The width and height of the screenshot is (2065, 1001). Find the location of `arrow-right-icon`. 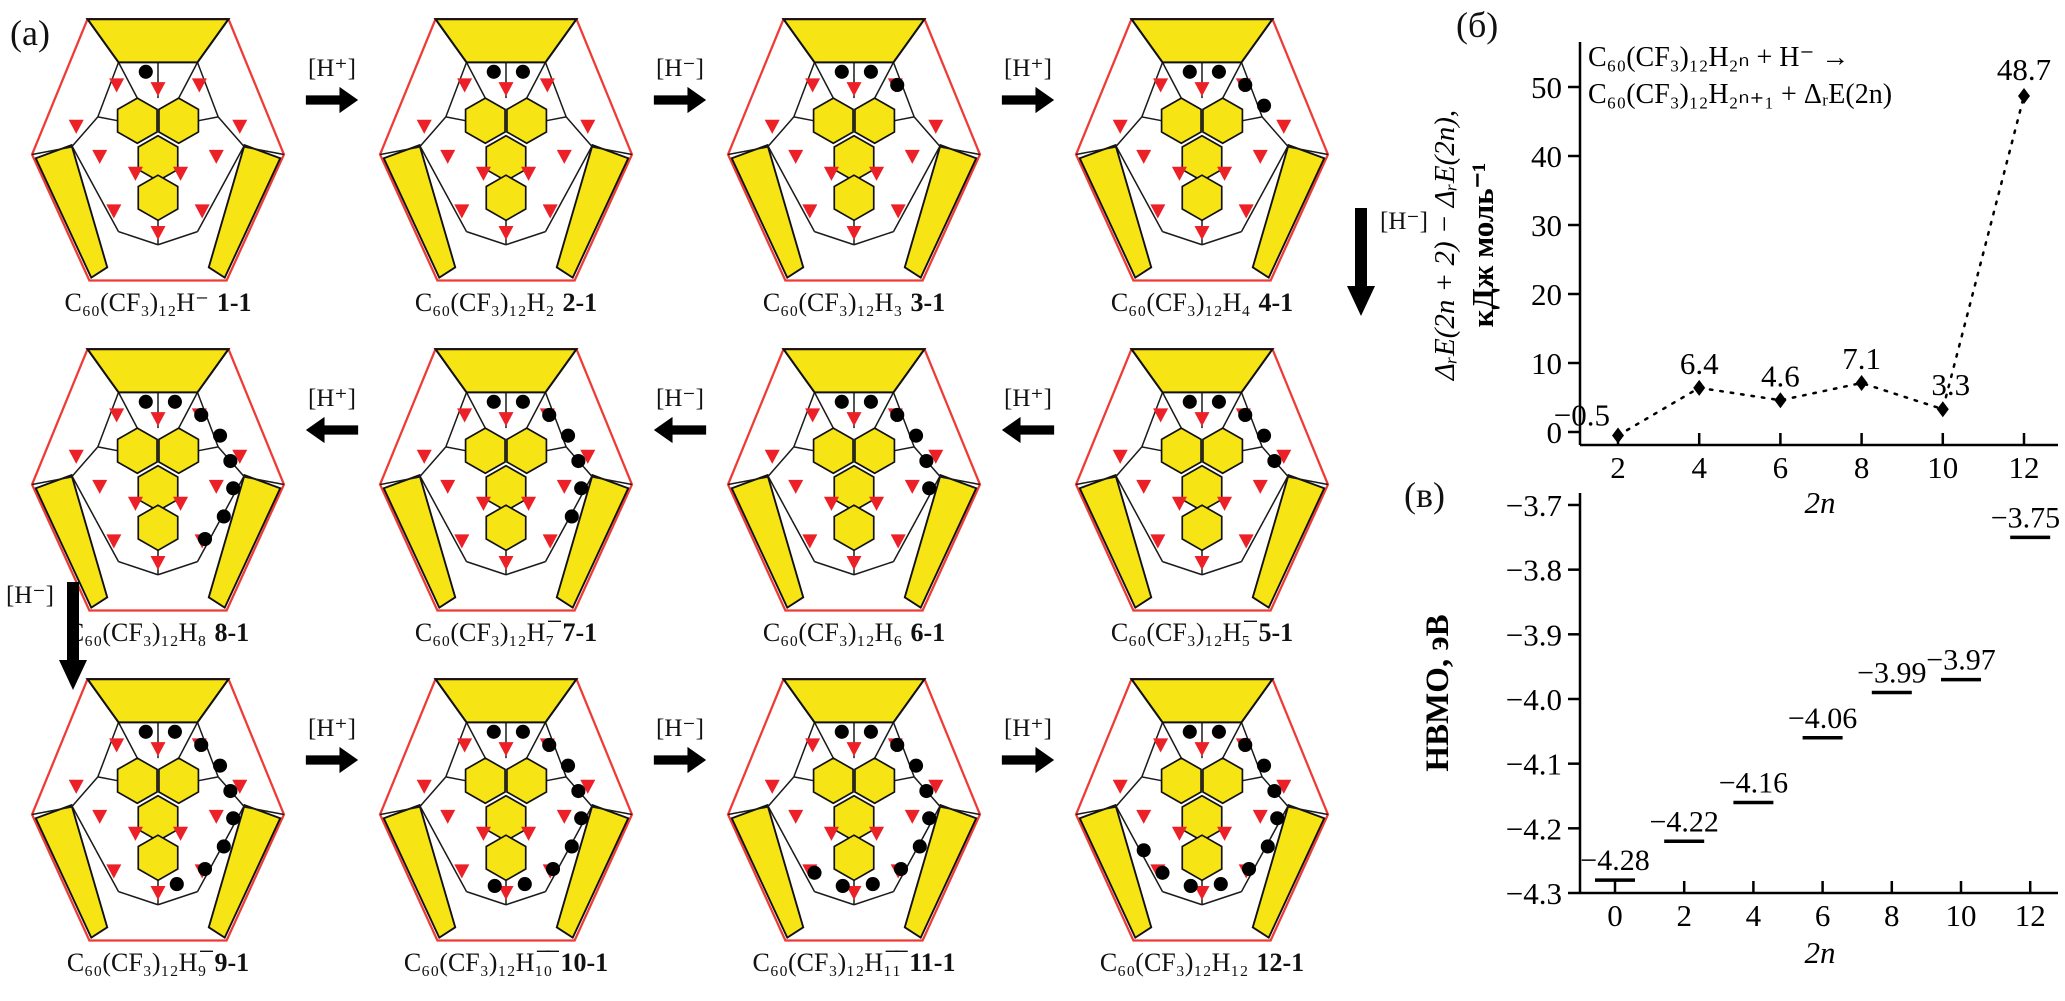

arrow-right-icon is located at coordinates (1028, 760).